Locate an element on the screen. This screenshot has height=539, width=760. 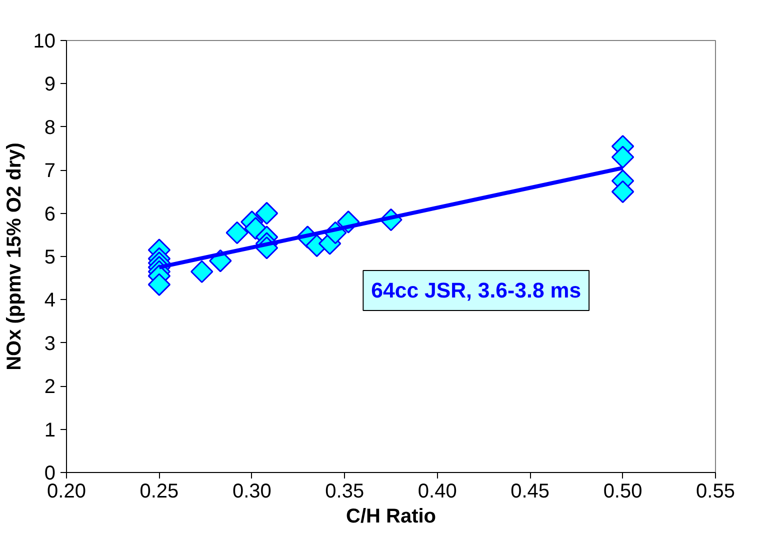
y-tick-label: 4 is located at coordinates (50, 301).